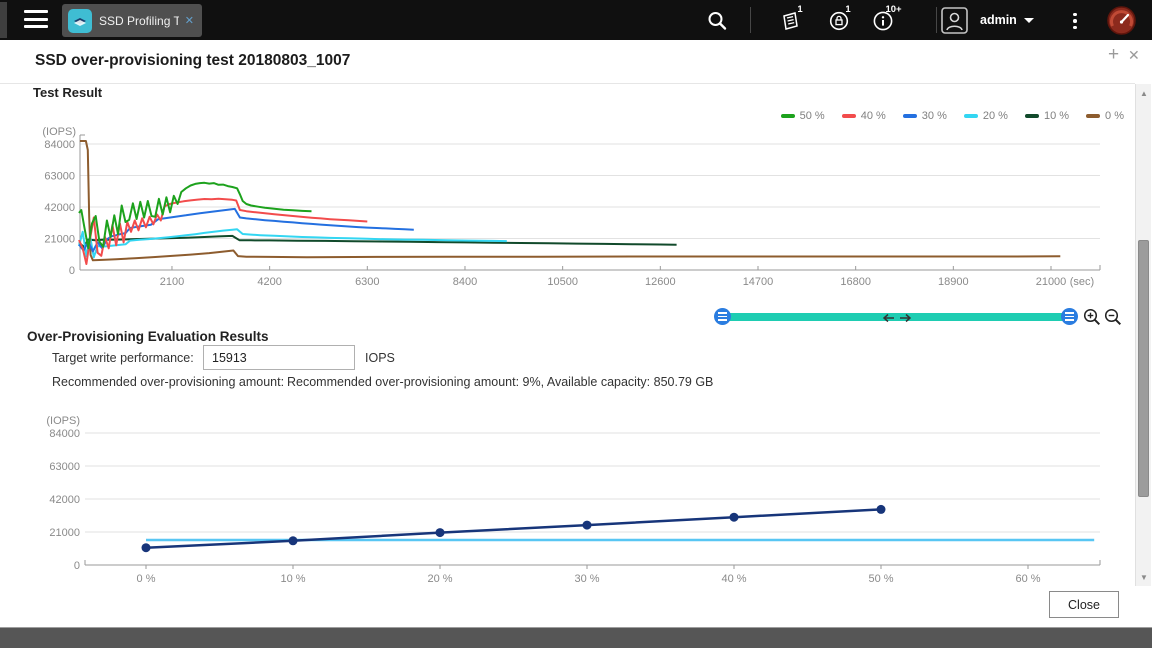 This screenshot has width=1152, height=648. Describe the element at coordinates (848, 9) in the screenshot. I see `external-devices-badge: 1` at that location.